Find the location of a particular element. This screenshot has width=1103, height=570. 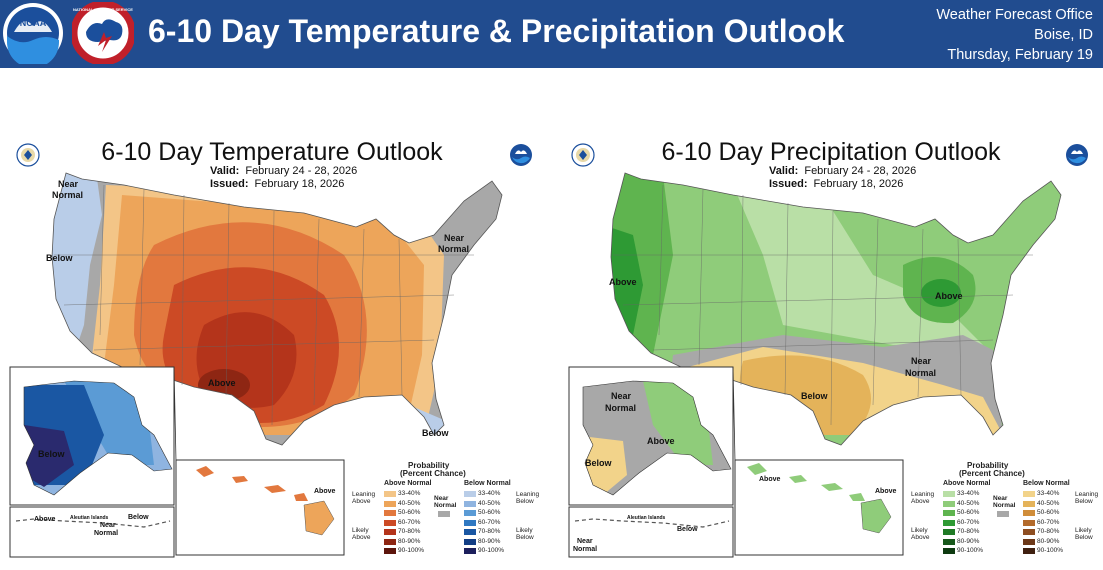

office-date: Thursday, February 19 is located at coordinates (1020, 55).